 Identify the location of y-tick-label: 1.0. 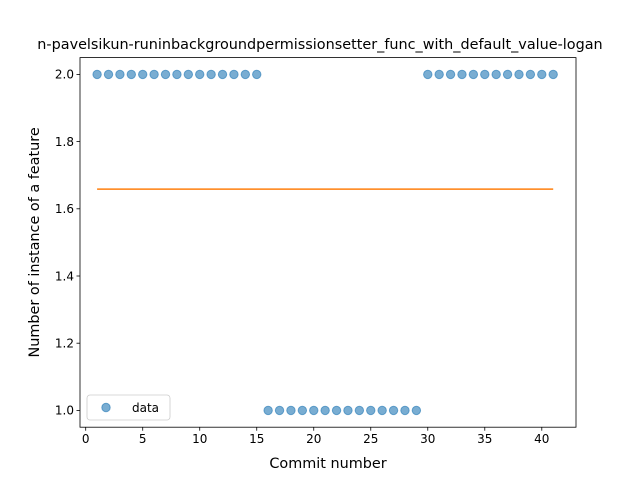
(64, 411).